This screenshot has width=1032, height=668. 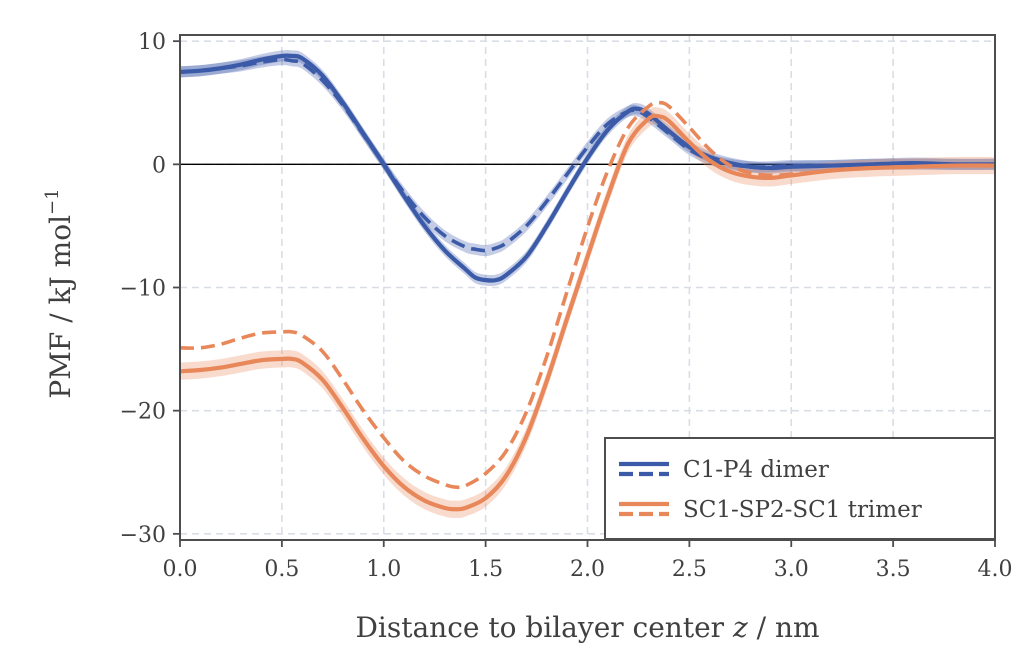 What do you see at coordinates (60, 307) in the screenshot?
I see `y-axis-label-main: PMF / kJ mol` at bounding box center [60, 307].